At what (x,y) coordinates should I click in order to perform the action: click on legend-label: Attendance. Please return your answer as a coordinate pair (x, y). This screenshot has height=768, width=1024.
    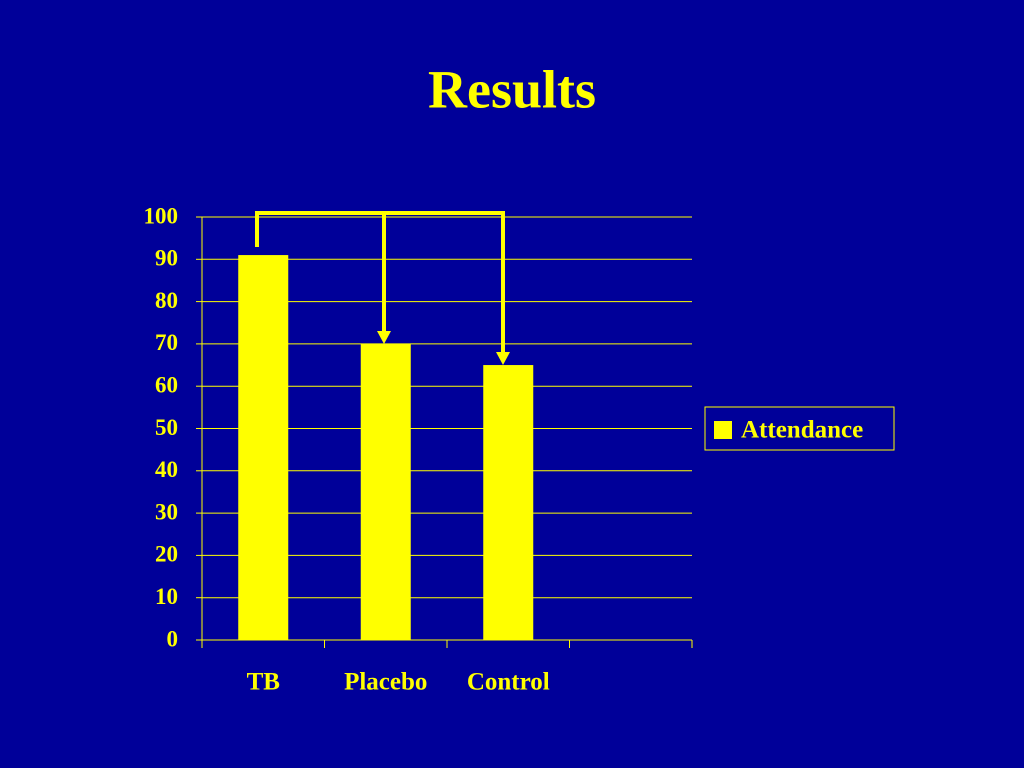
    Looking at the image, I should click on (802, 430).